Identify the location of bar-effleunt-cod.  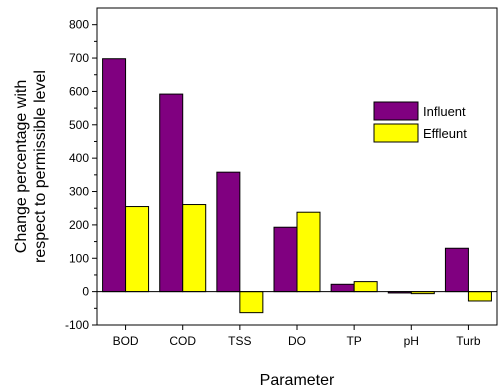
(194, 248).